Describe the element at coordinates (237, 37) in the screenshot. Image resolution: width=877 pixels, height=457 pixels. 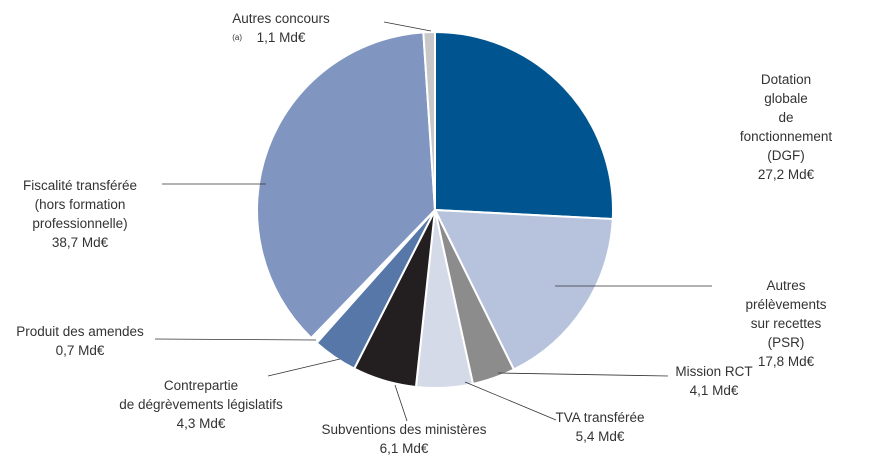
I see `annotation: (a)` at that location.